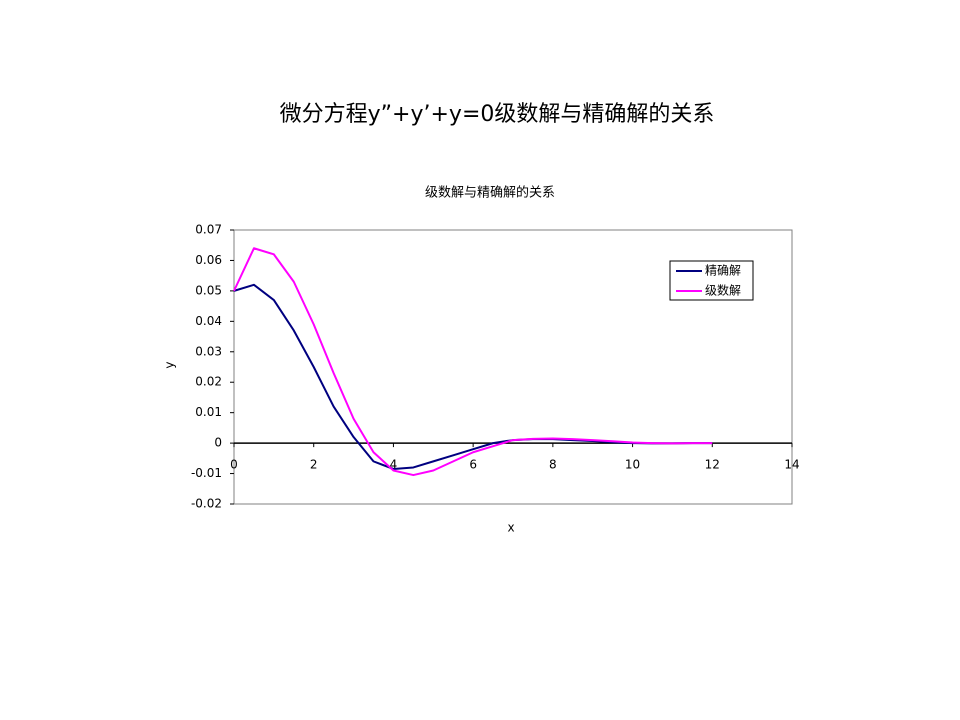 The image size is (960, 720). What do you see at coordinates (632, 465) in the screenshot?
I see `x-tick-label: 10` at bounding box center [632, 465].